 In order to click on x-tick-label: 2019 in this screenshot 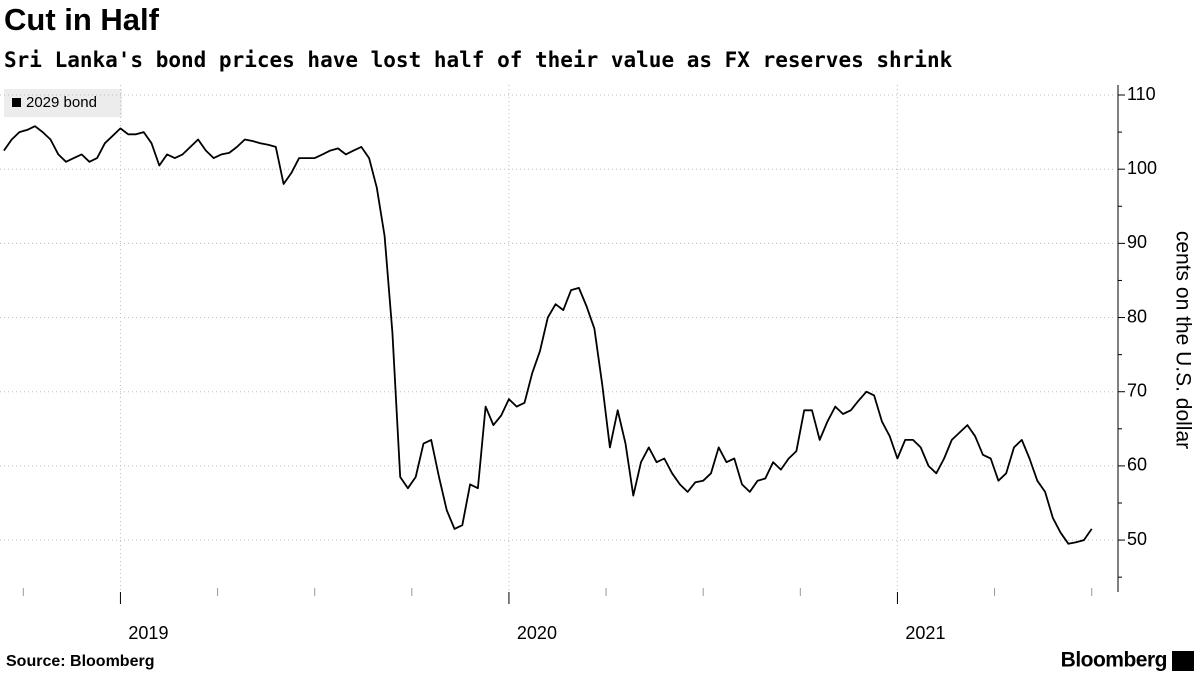, I will do `click(148, 633)`.